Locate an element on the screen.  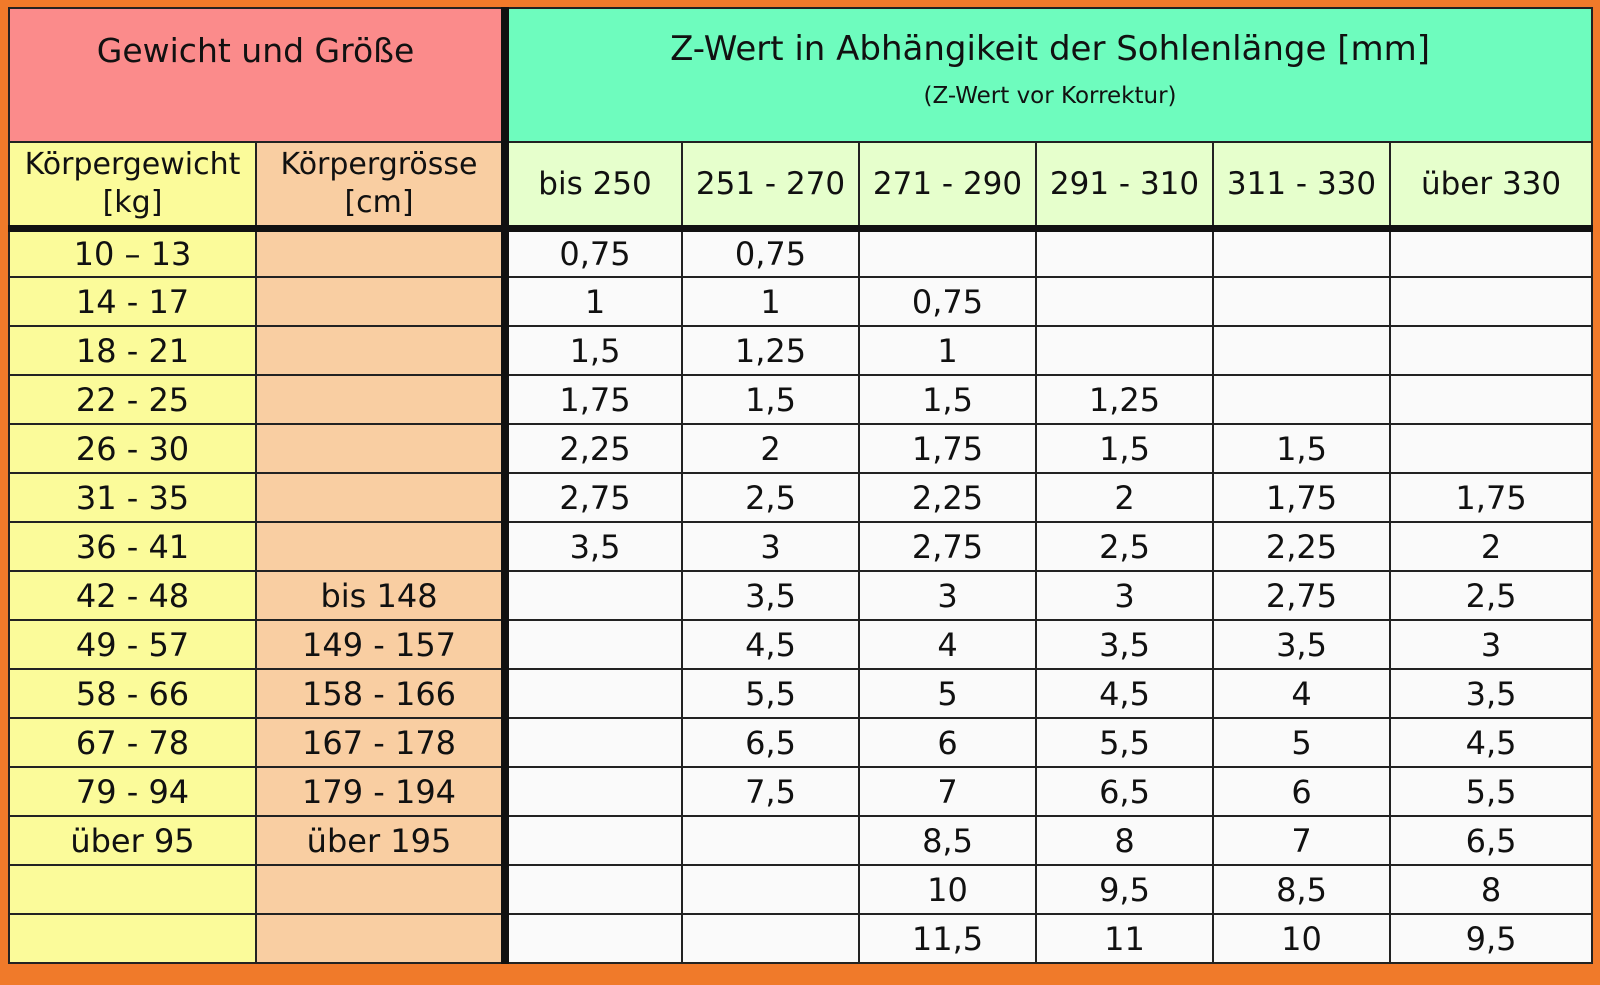
z-value-cell: 8,5 is located at coordinates (1302, 889).